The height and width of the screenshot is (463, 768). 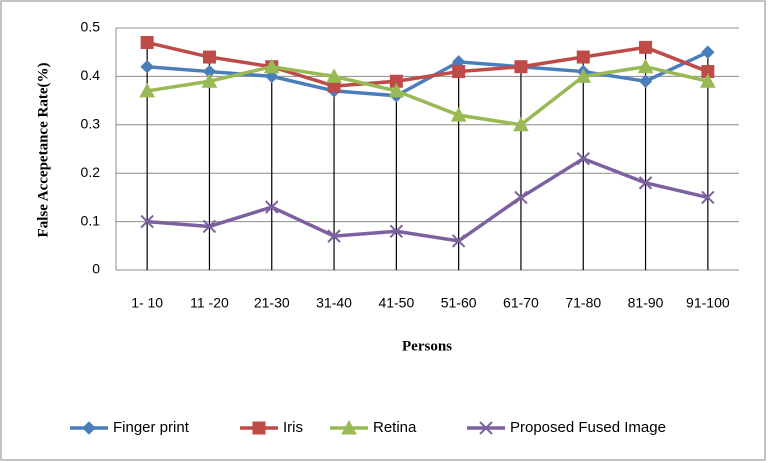 I want to click on legend-item: Proposed Fused Image, so click(x=566, y=427).